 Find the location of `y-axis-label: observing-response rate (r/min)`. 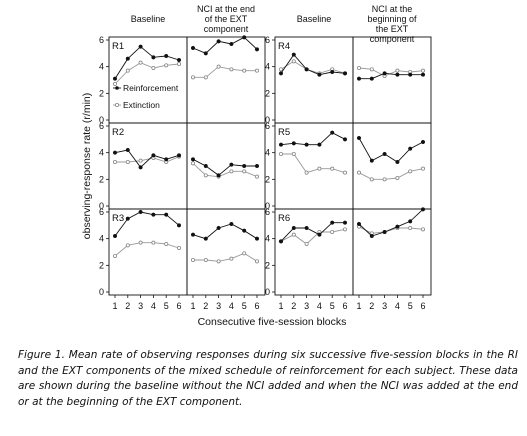

y-axis-label: observing-response rate (r/min) is located at coordinates (87, 166).